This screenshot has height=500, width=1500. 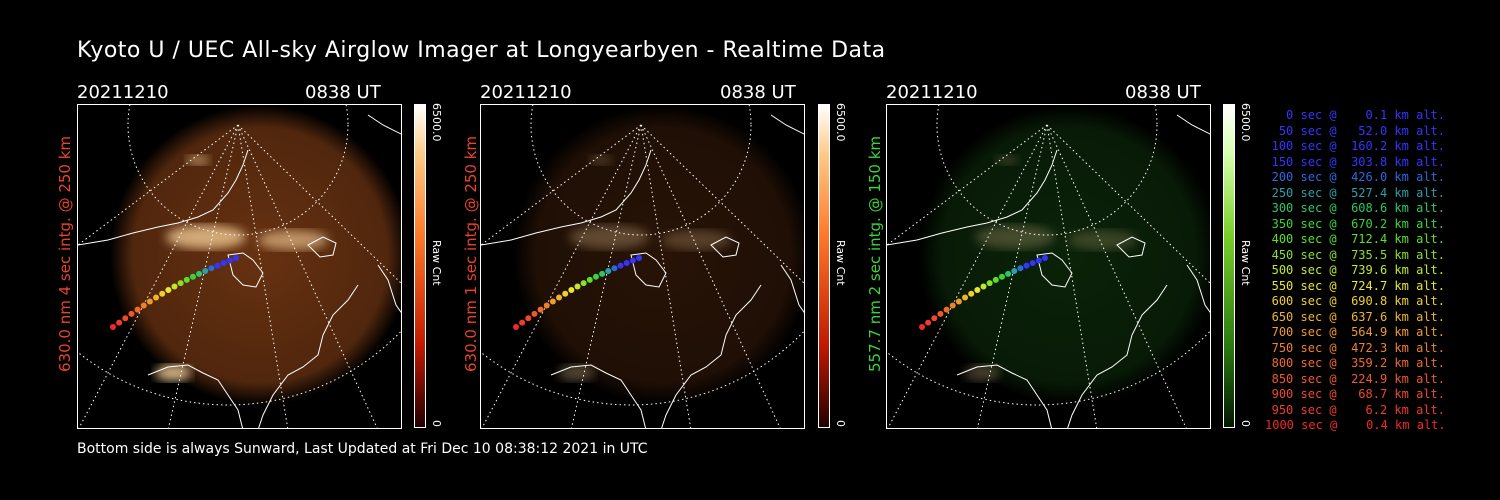 What do you see at coordinates (1229, 266) in the screenshot?
I see `panel-3-colorbar` at bounding box center [1229, 266].